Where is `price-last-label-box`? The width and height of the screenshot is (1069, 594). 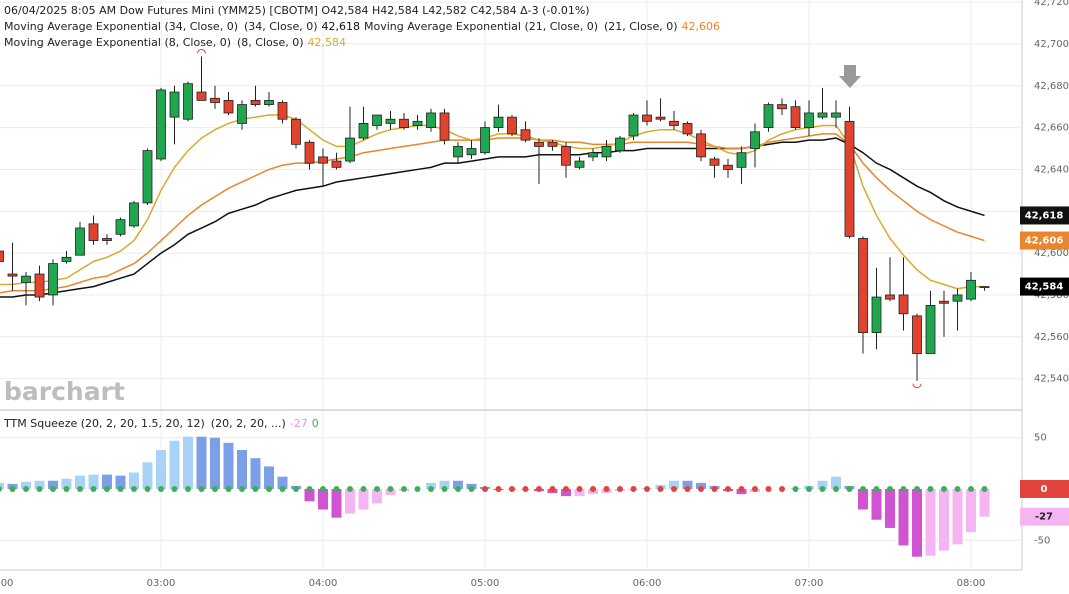
price-last-label-box is located at coordinates (1044, 286).